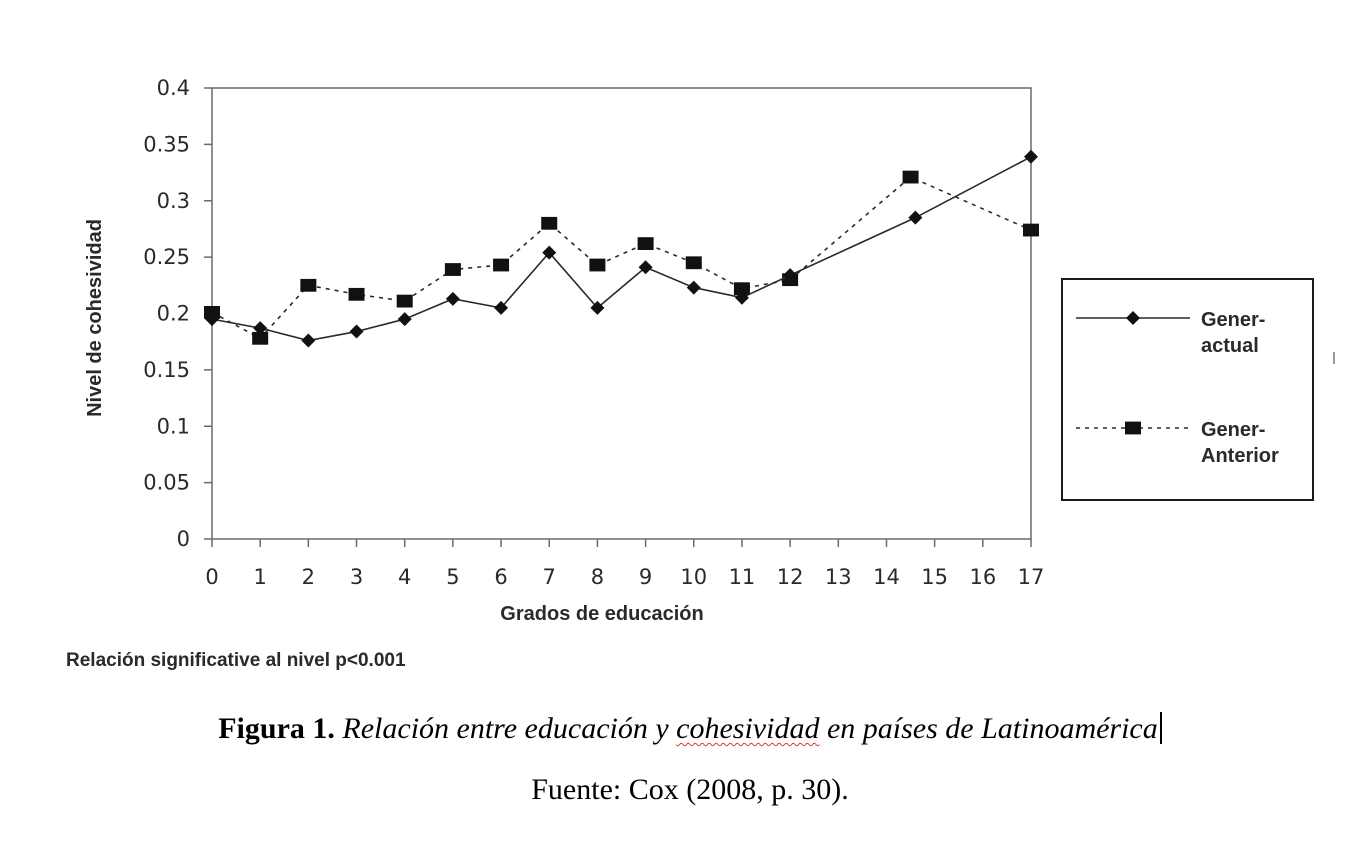 The width and height of the screenshot is (1360, 842). Describe the element at coordinates (1160, 728) in the screenshot. I see `text-cursor` at that location.